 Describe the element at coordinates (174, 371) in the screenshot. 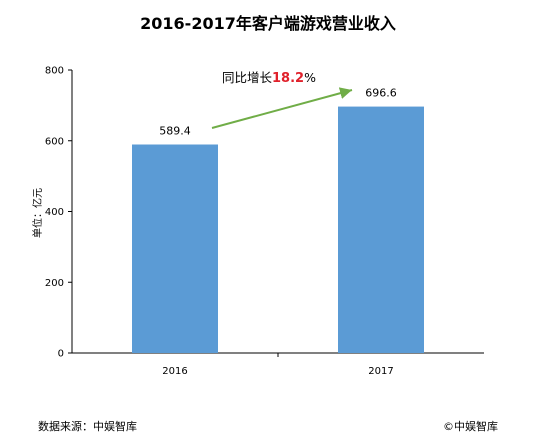

I see `x-tick-label: 2016` at that location.